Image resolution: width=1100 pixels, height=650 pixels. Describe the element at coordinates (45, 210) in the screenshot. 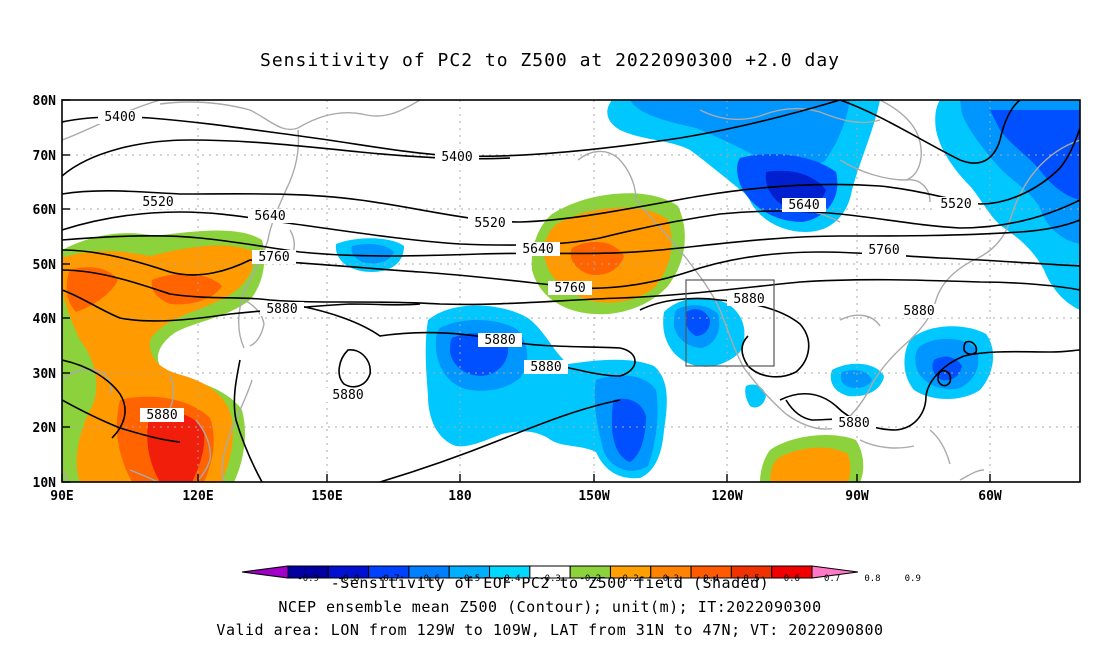

I see `lat-label: 60N` at that location.